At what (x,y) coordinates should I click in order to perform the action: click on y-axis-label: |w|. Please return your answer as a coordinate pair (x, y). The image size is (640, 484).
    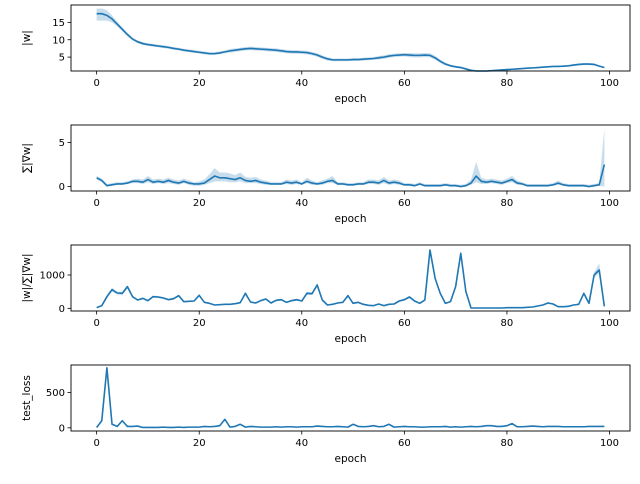
    Looking at the image, I should click on (27, 38).